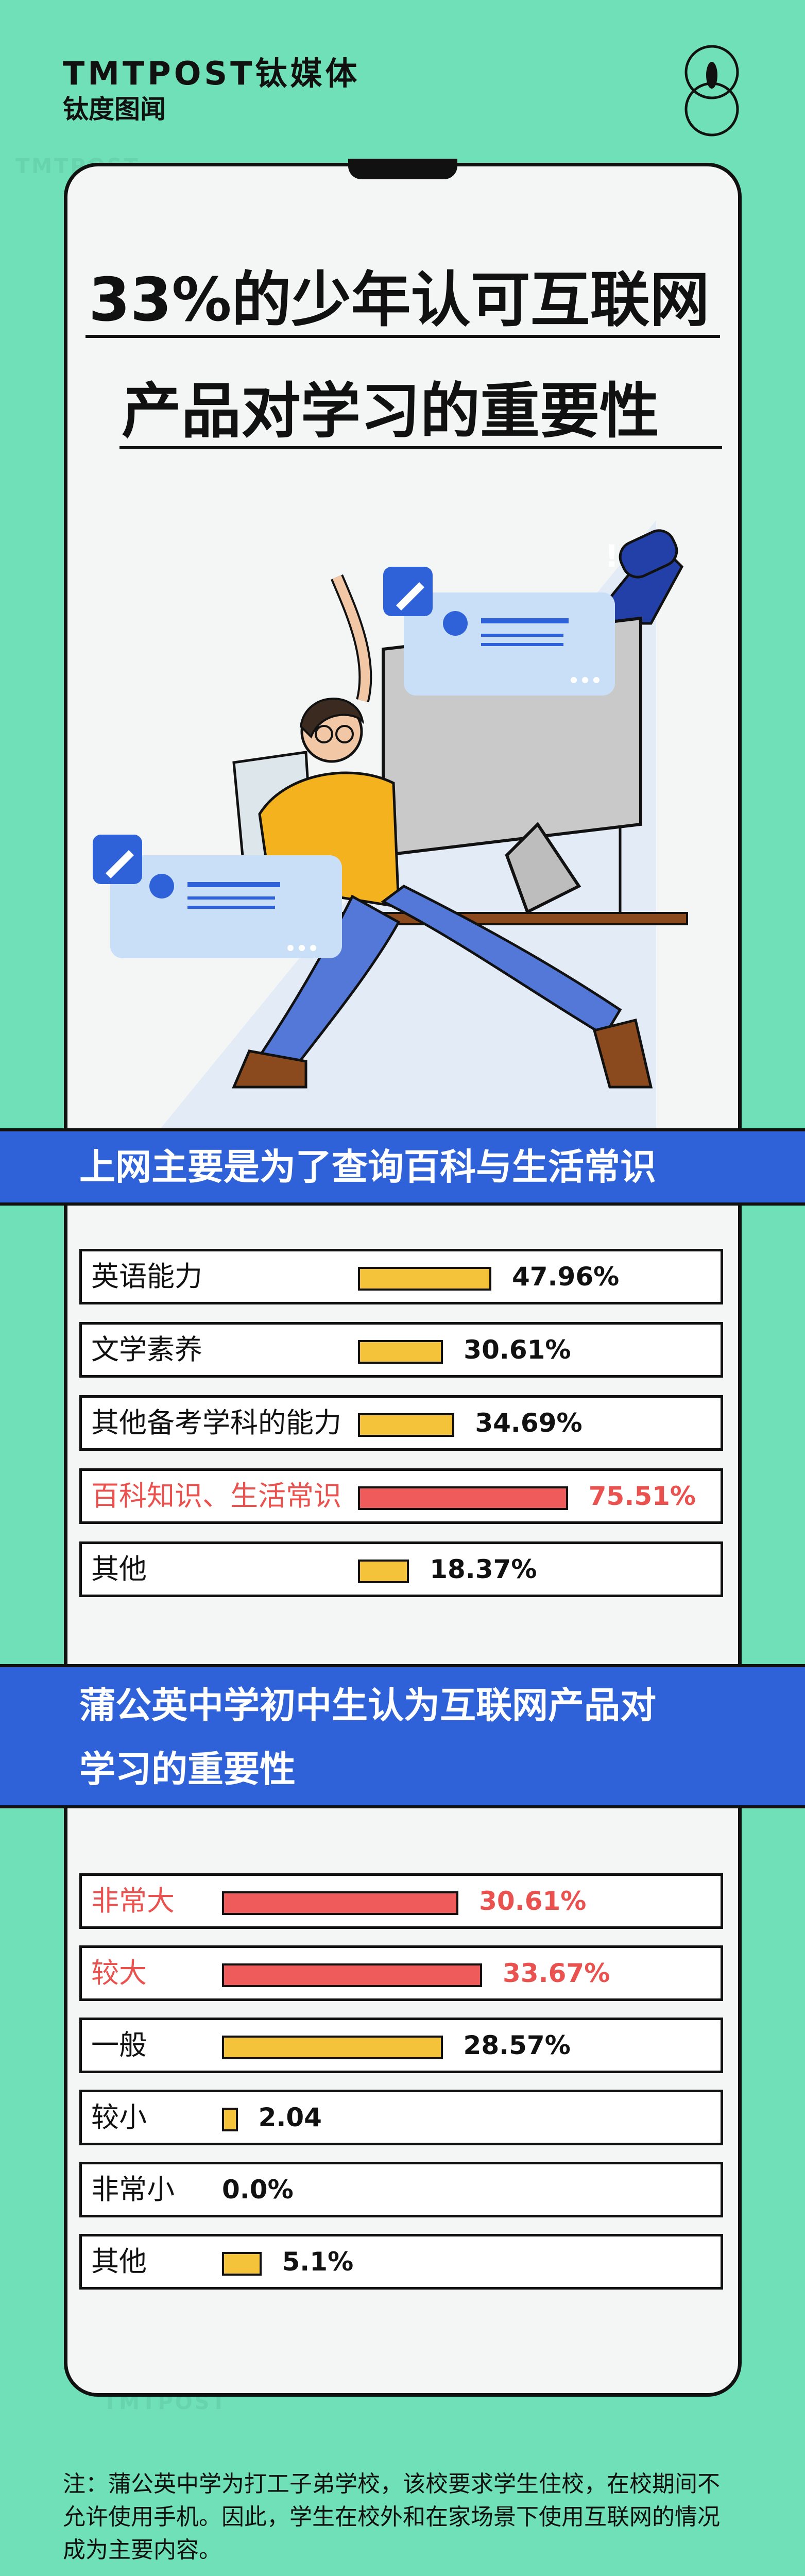  What do you see at coordinates (517, 2045) in the screenshot?
I see `value-label: 28.57%` at bounding box center [517, 2045].